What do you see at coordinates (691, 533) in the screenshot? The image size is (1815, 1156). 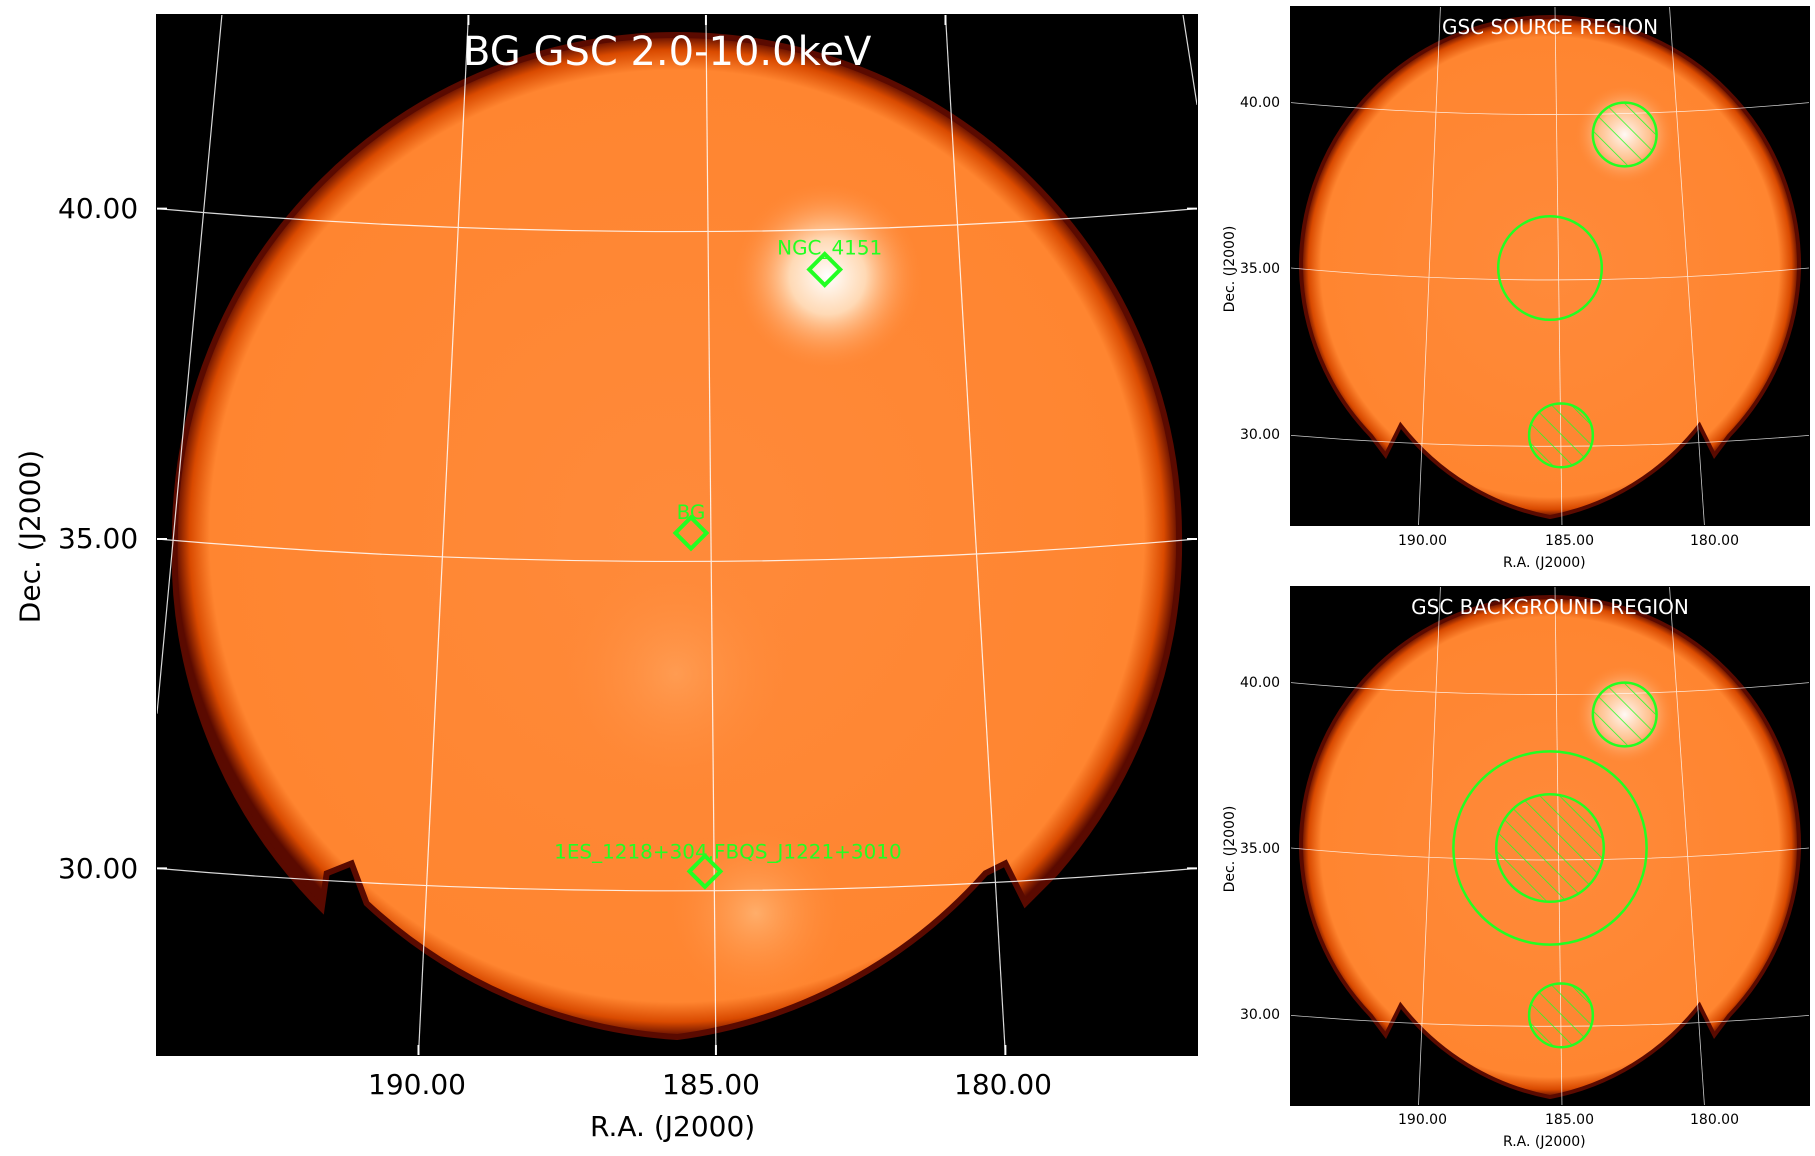 I see `source-marker-bg` at bounding box center [691, 533].